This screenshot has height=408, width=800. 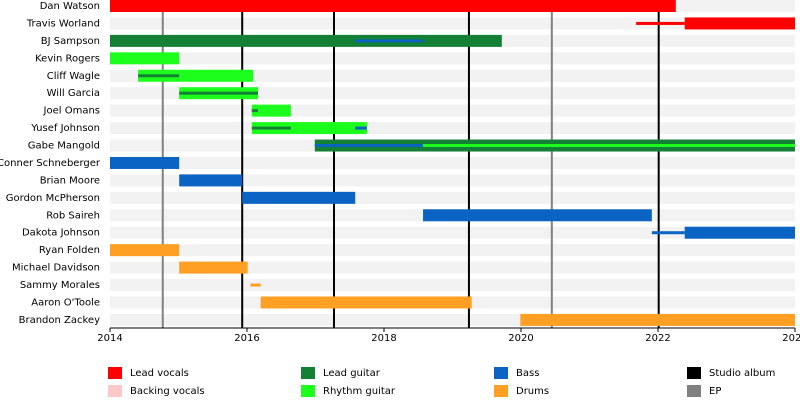 What do you see at coordinates (532, 391) in the screenshot?
I see `legend-label: Drums` at bounding box center [532, 391].